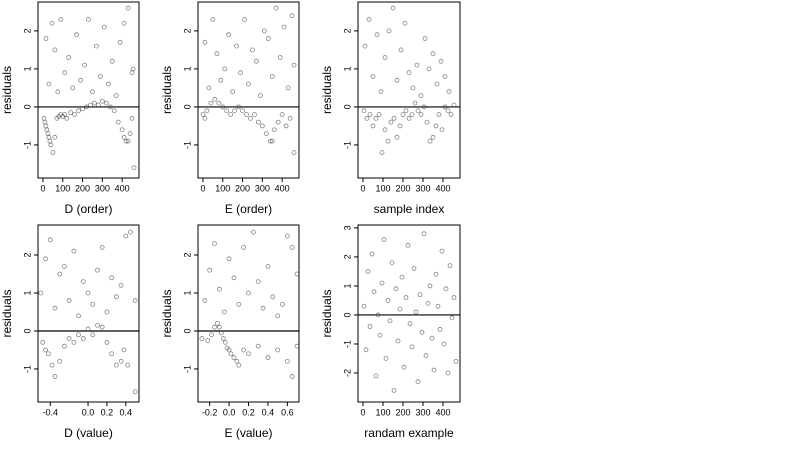 The height and width of the screenshot is (450, 800). What do you see at coordinates (402, 412) in the screenshot?
I see `x-tick-label: 200` at bounding box center [402, 412].